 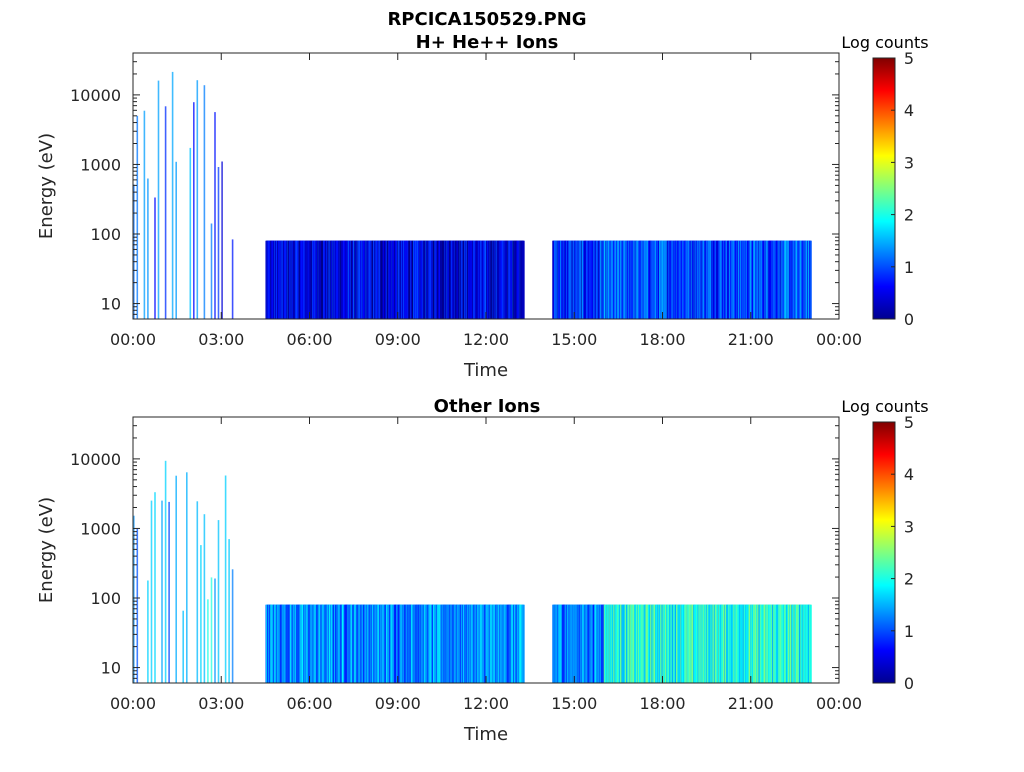 I want to click on figure-filename-title: RPCICA150529.PNG, so click(x=486, y=19).